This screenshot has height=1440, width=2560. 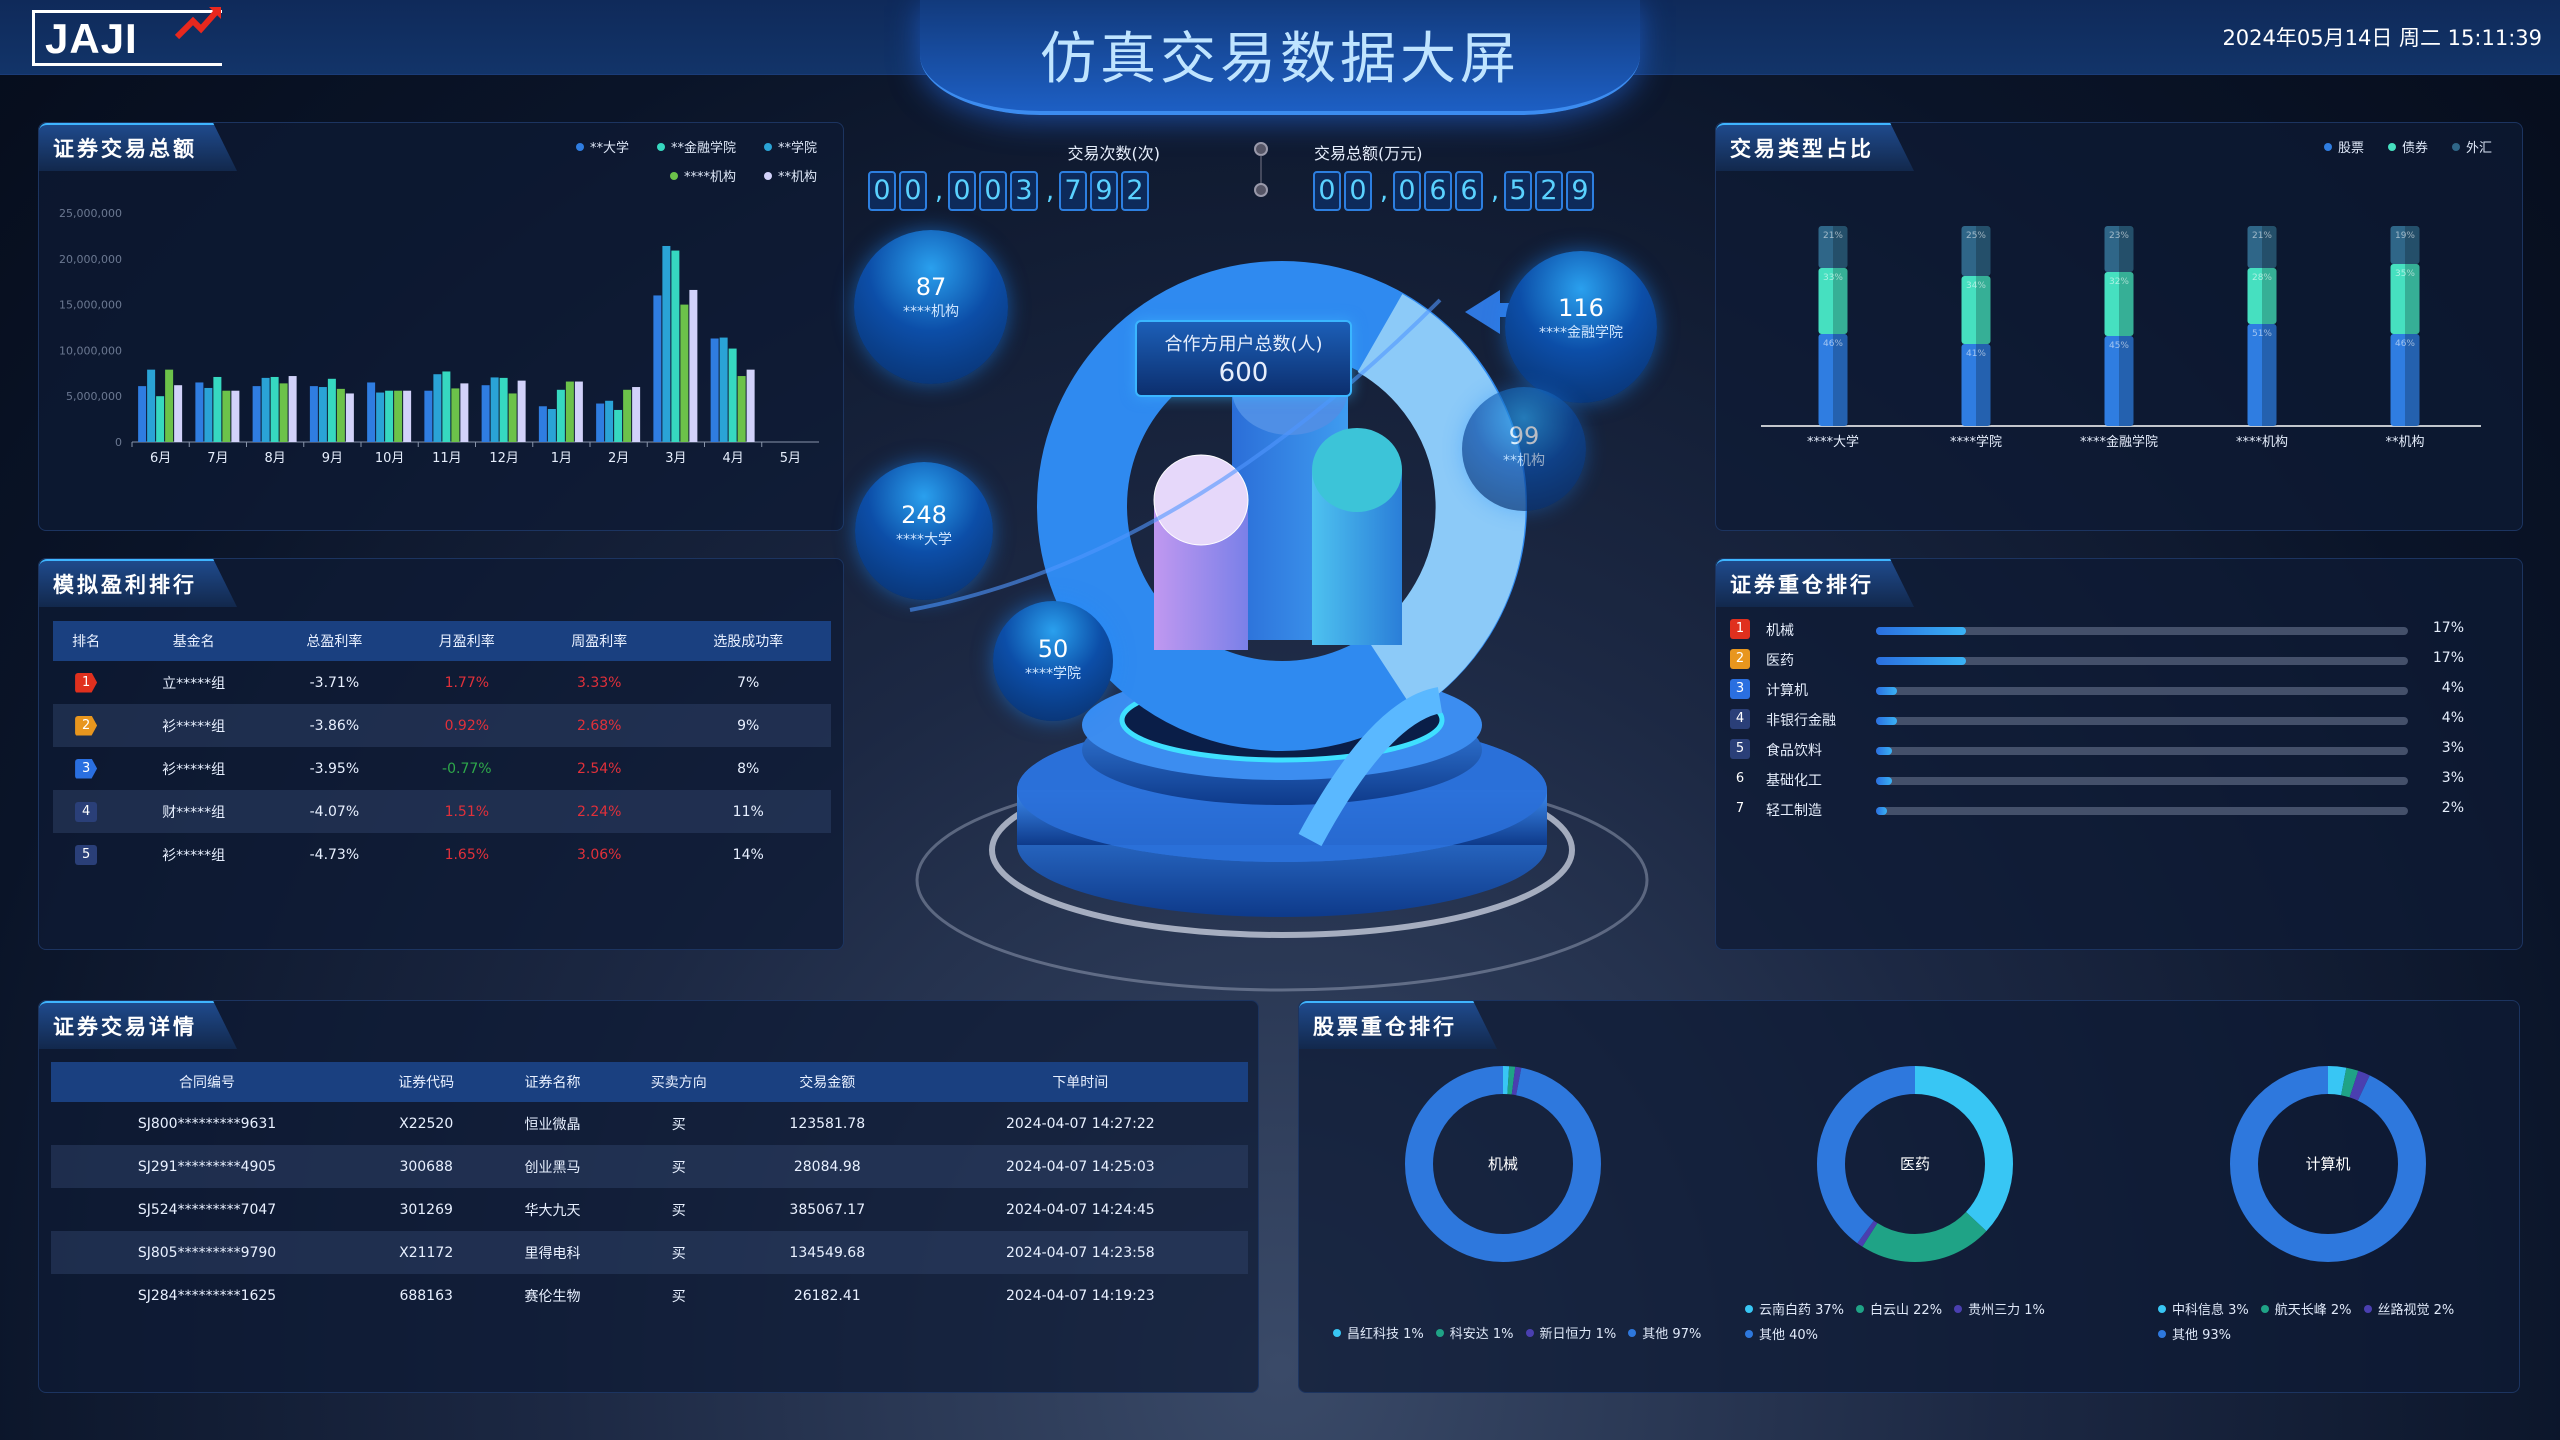 I want to click on rank-item: 1 机械 17%, so click(x=2120, y=632).